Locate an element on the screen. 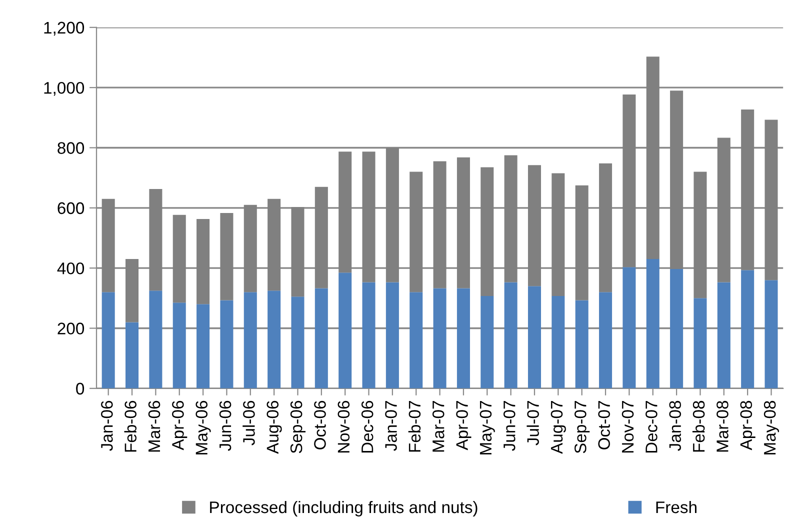  y-tick-label: 800 is located at coordinates (71, 148).